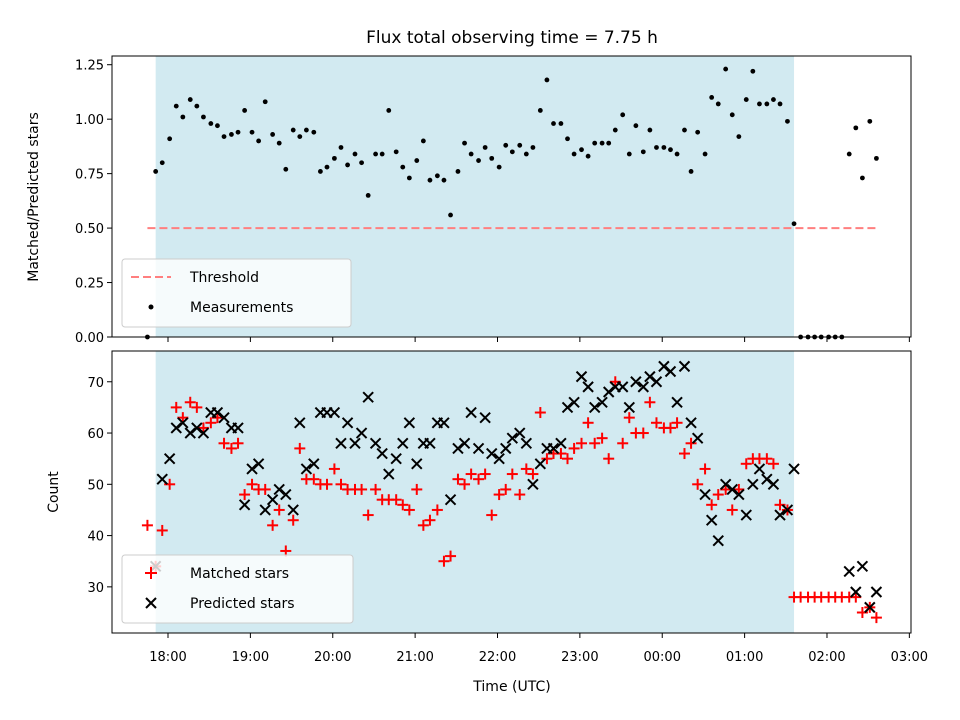  I want to click on bottom-y-tick-label: 70, so click(95, 383).